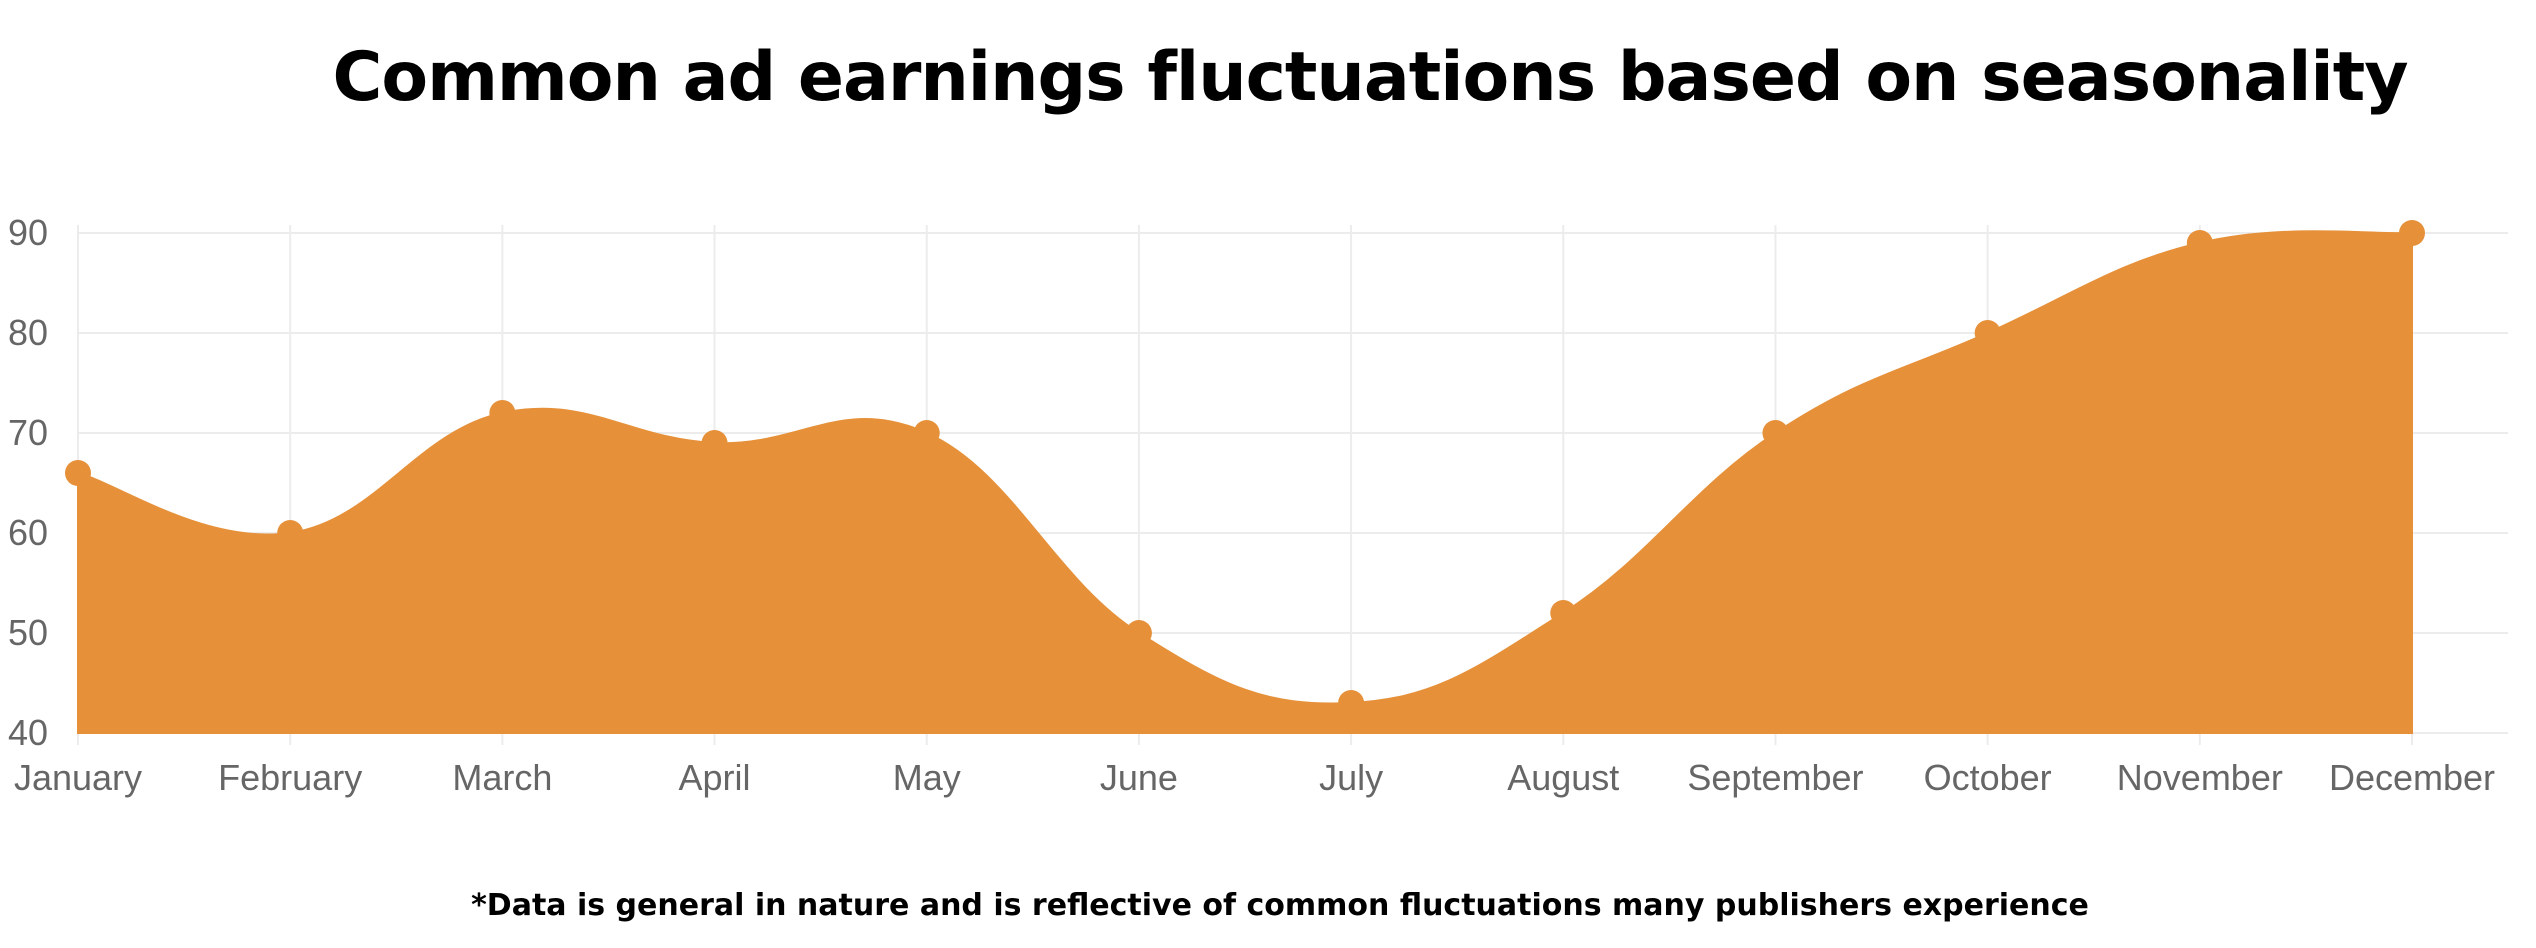  Describe the element at coordinates (1139, 777) in the screenshot. I see `x-tick-label: June` at that location.